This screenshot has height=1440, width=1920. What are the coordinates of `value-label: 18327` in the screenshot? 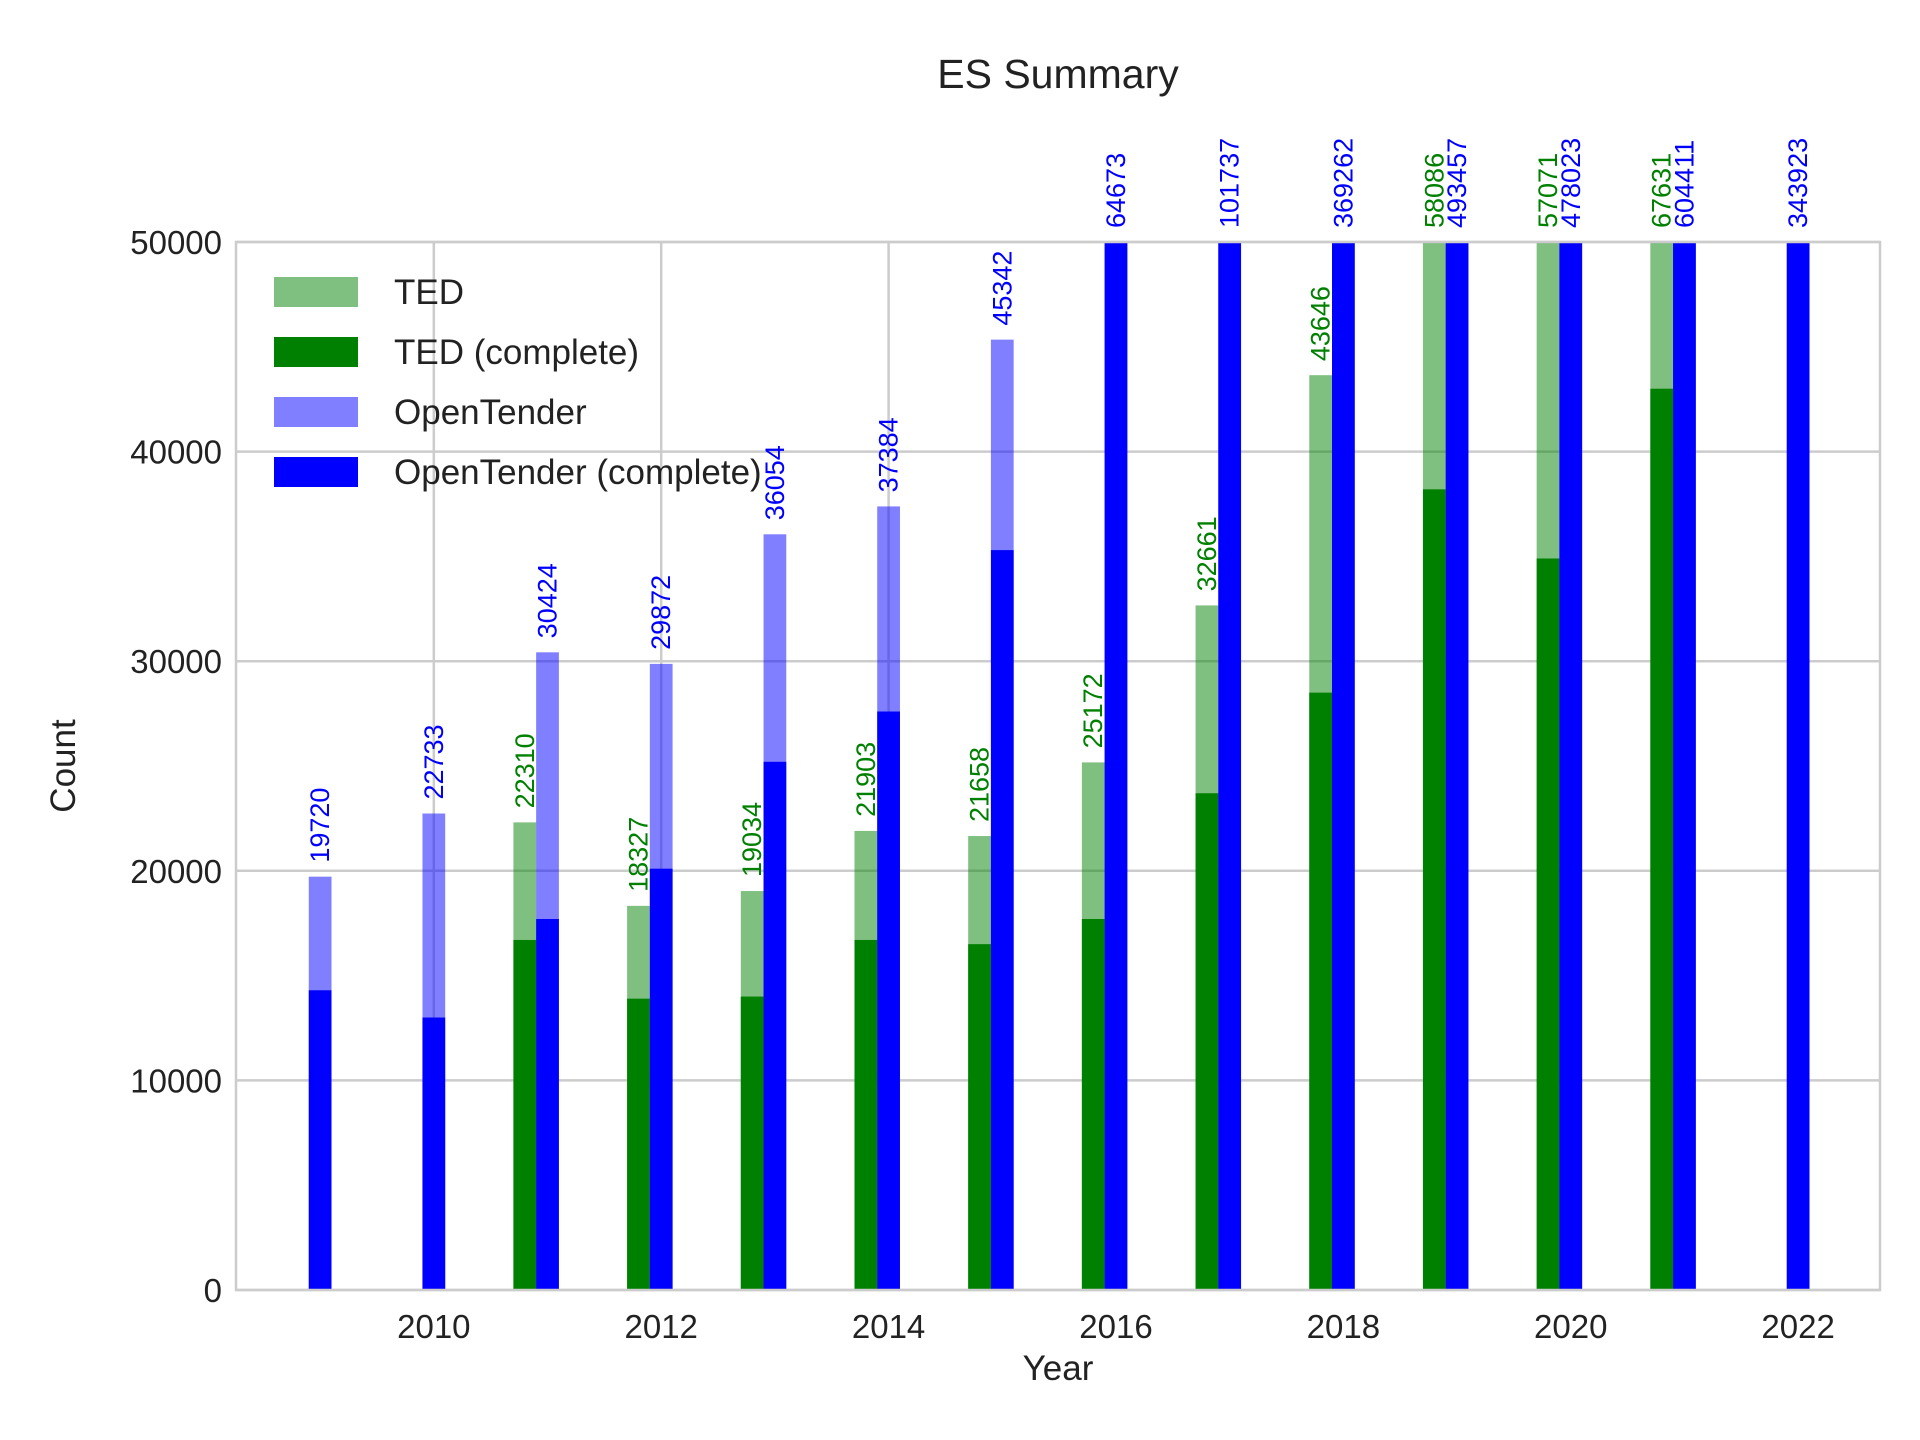 It's located at (638, 854).